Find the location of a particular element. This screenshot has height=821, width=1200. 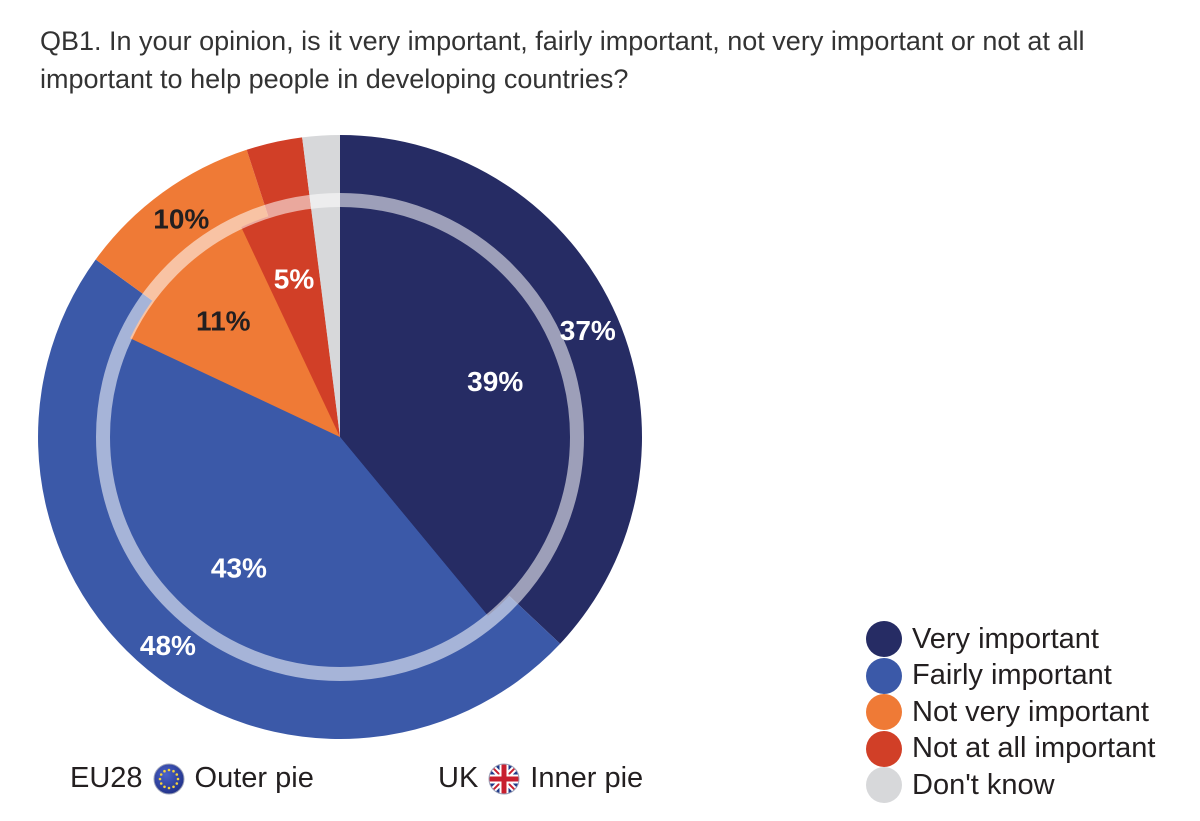

legend-label: Very important is located at coordinates (1005, 638).